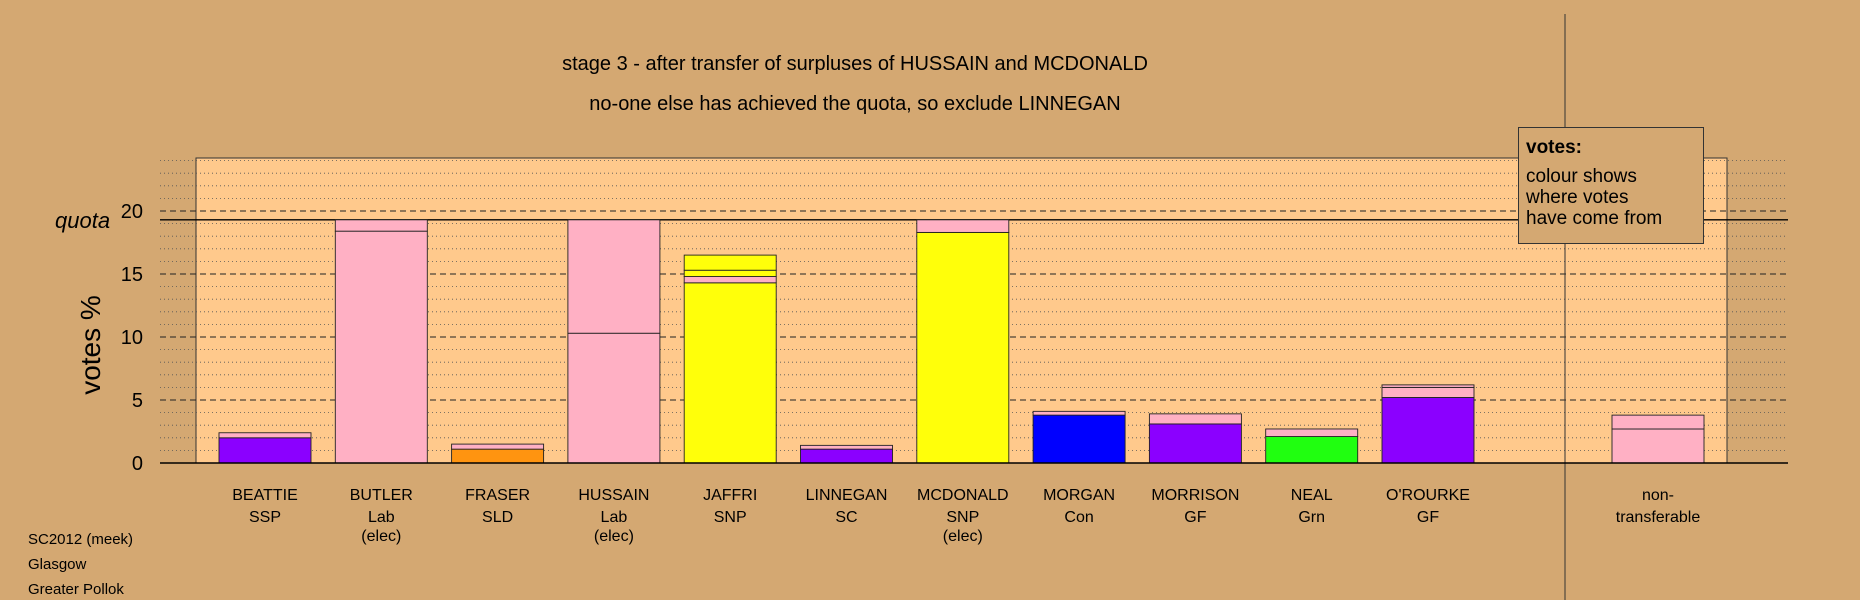 The image size is (1860, 600). I want to click on legend-heading: votes:, so click(1554, 147).